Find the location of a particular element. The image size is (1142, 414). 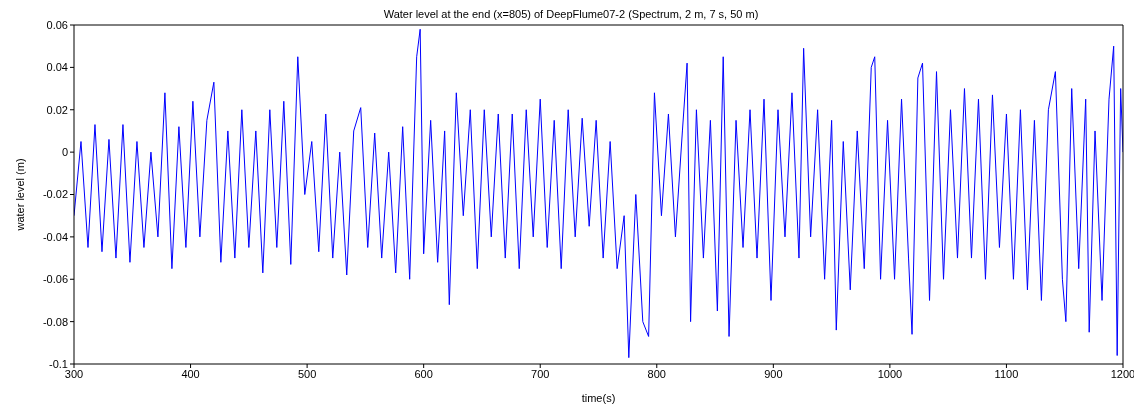

x-axis-title: time(s) is located at coordinates (598, 398).